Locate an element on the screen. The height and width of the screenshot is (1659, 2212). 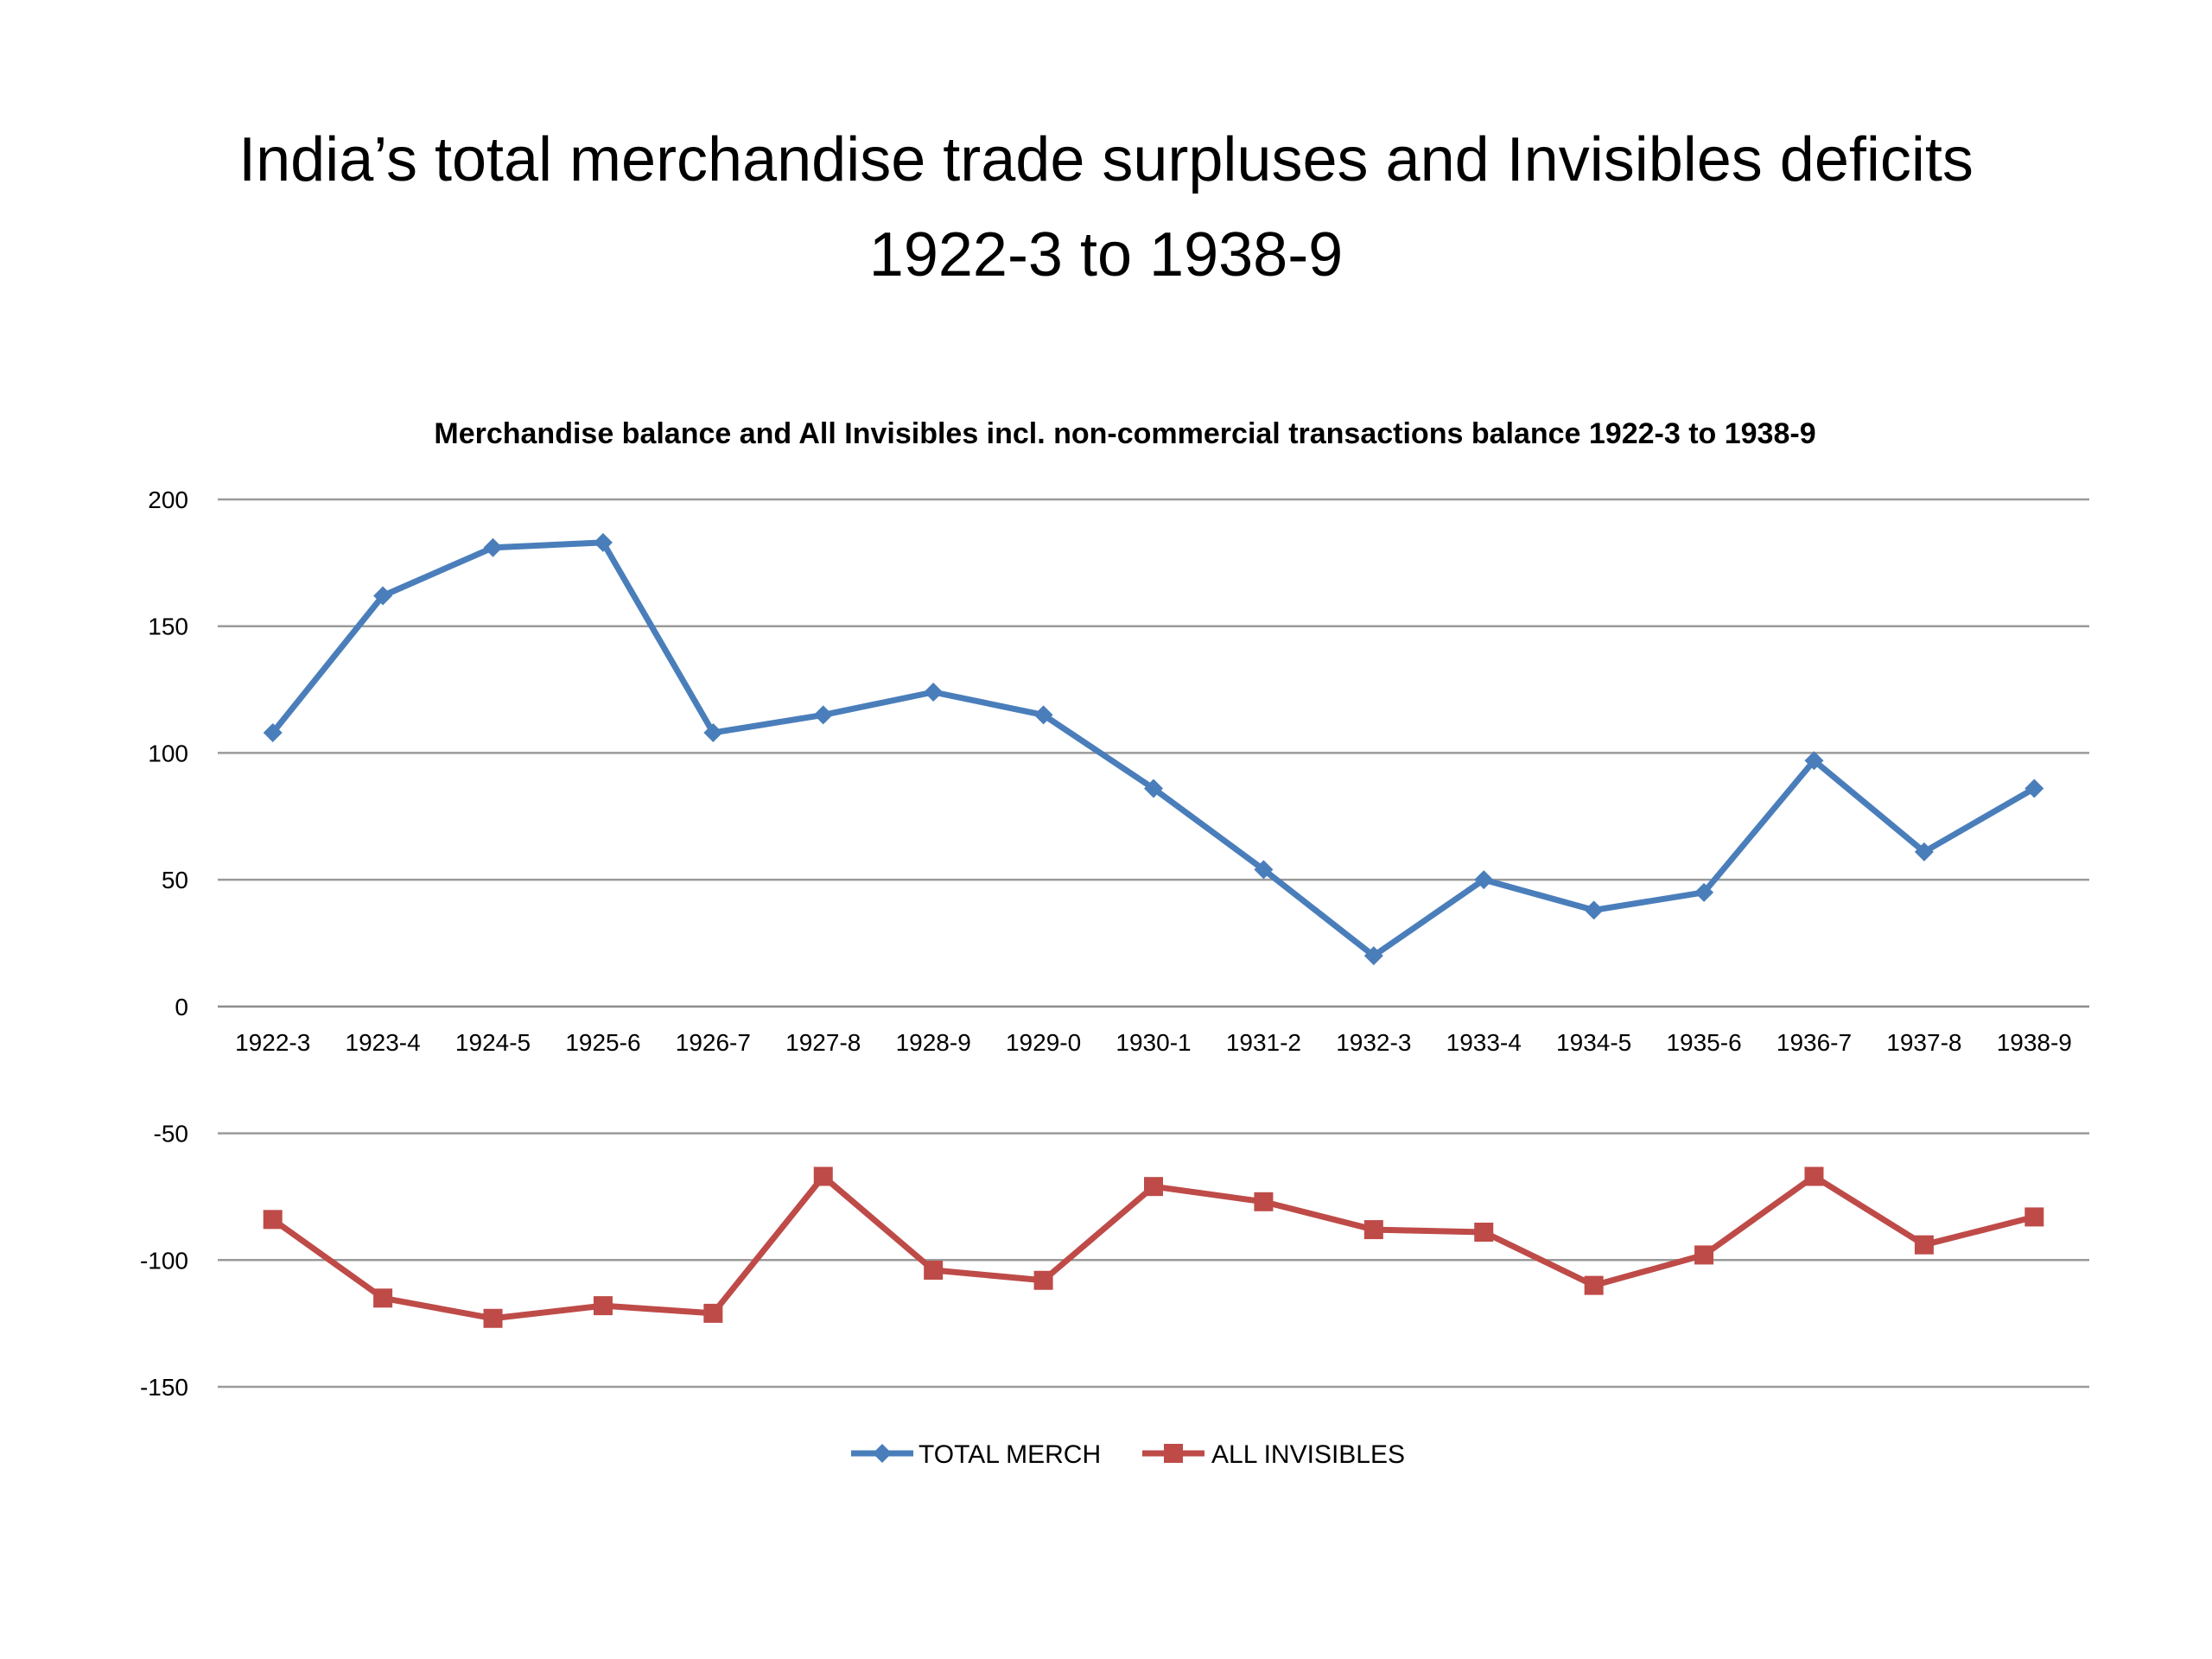
series-line is located at coordinates (1153, 1247).